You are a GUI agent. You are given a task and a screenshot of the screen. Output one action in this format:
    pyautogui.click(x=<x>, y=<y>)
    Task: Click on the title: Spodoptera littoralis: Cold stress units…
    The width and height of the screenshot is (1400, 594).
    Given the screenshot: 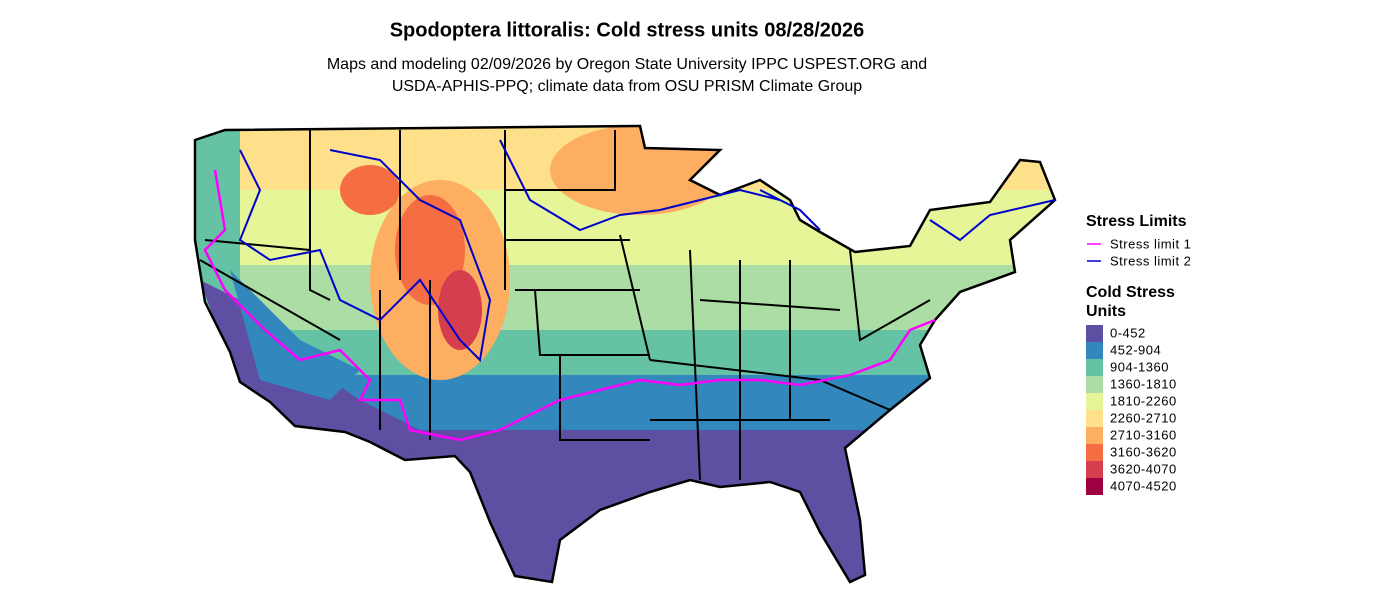 What is the action you would take?
    pyautogui.click(x=627, y=30)
    